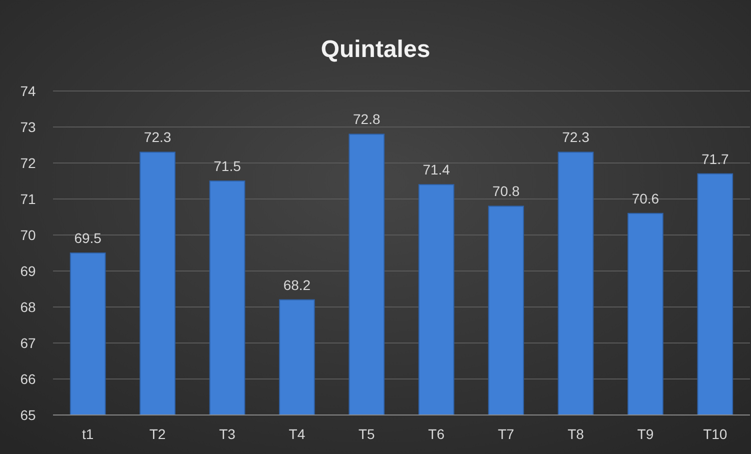 The height and width of the screenshot is (454, 751). Describe the element at coordinates (297, 434) in the screenshot. I see `x-tick-label: T4` at that location.